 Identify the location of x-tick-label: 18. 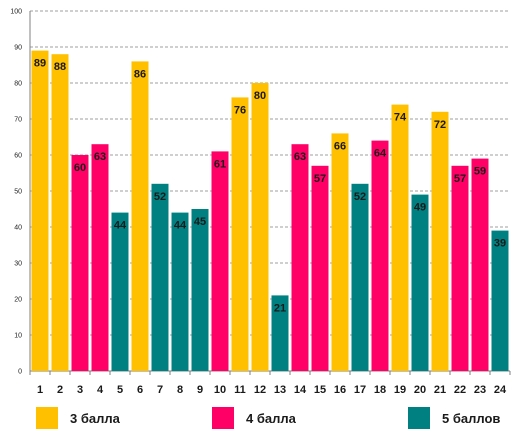
(380, 390).